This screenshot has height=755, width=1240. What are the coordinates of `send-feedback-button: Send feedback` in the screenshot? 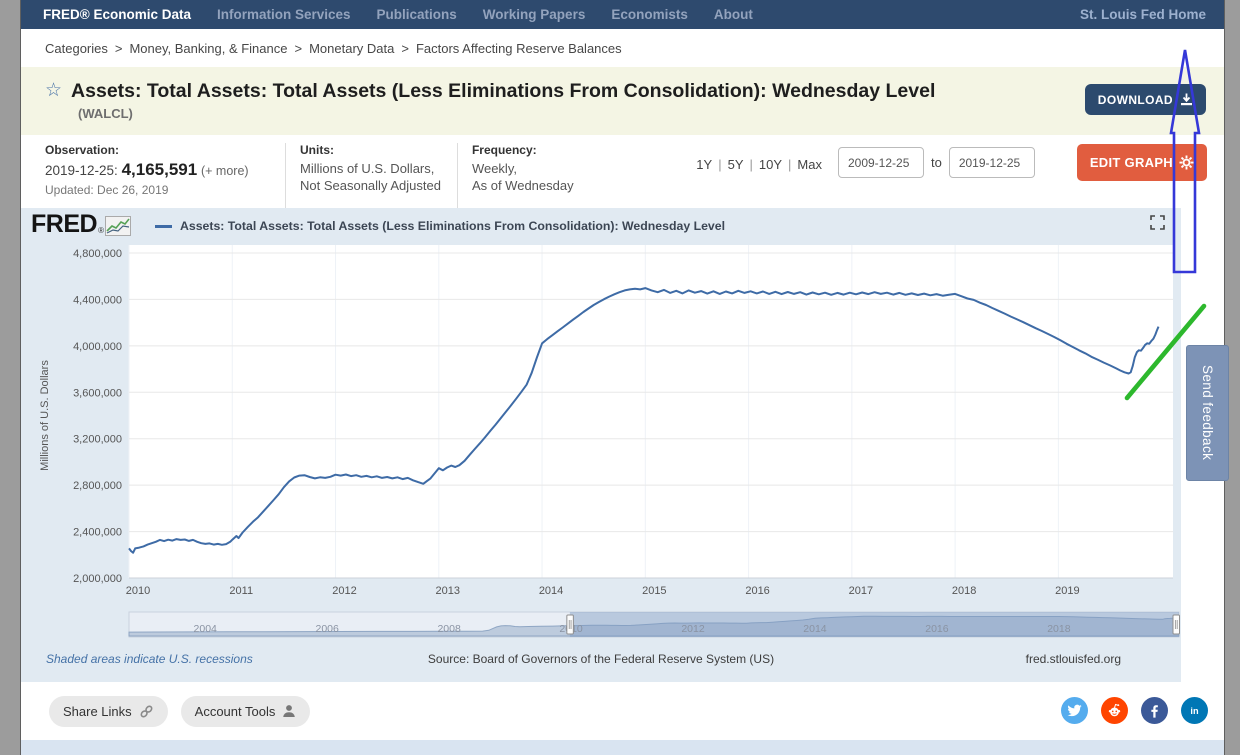 It's located at (1207, 413).